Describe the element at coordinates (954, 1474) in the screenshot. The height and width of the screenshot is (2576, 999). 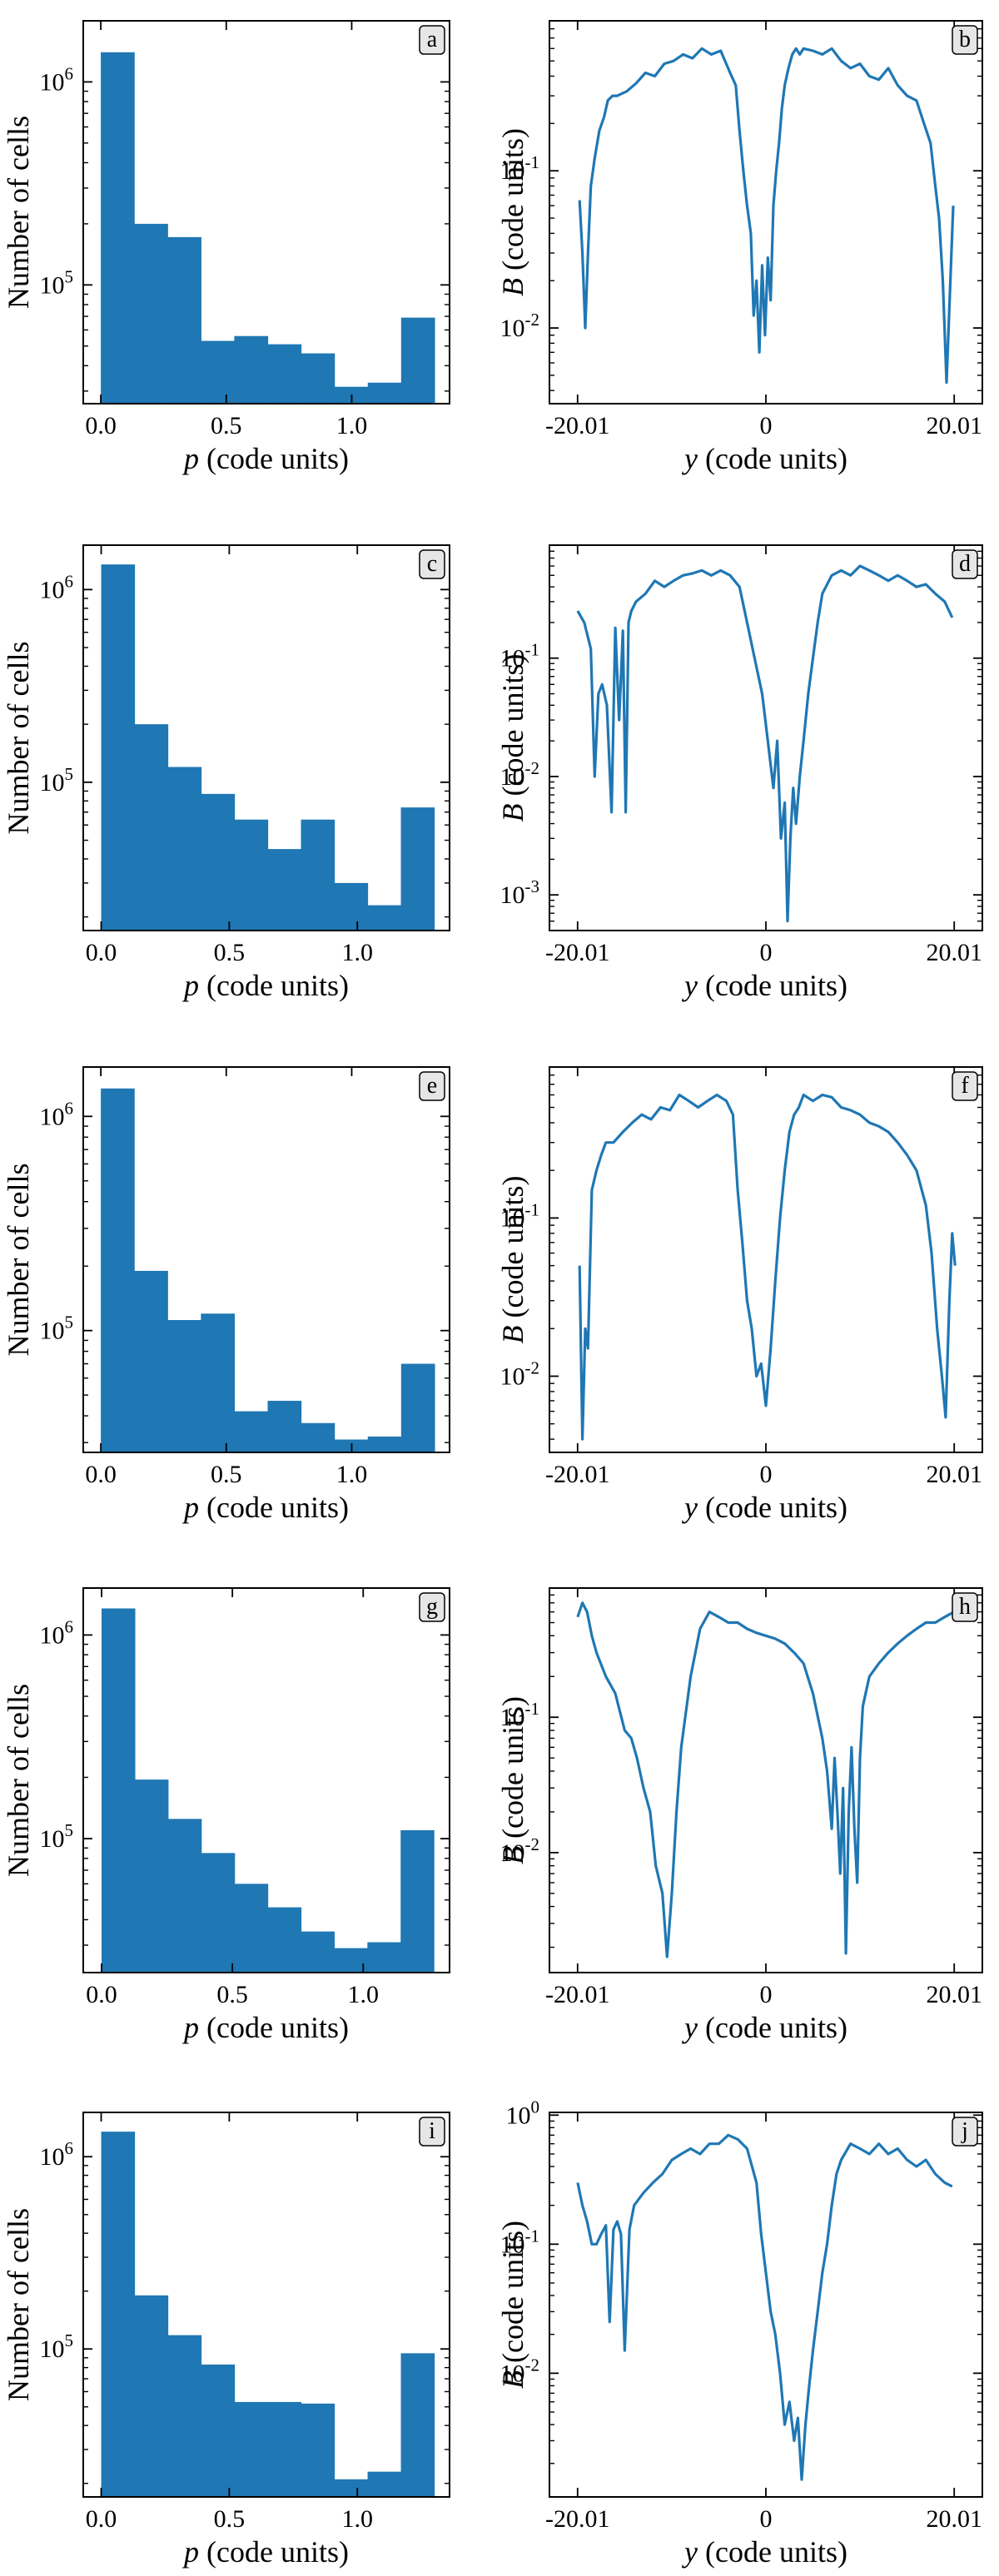
I see `x-tick-label: 20.01` at that location.